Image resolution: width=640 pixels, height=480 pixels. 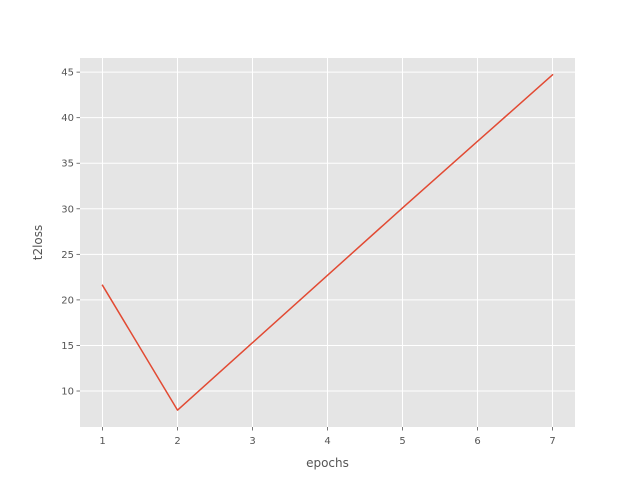 What do you see at coordinates (177, 441) in the screenshot?
I see `x-tick-label: 2` at bounding box center [177, 441].